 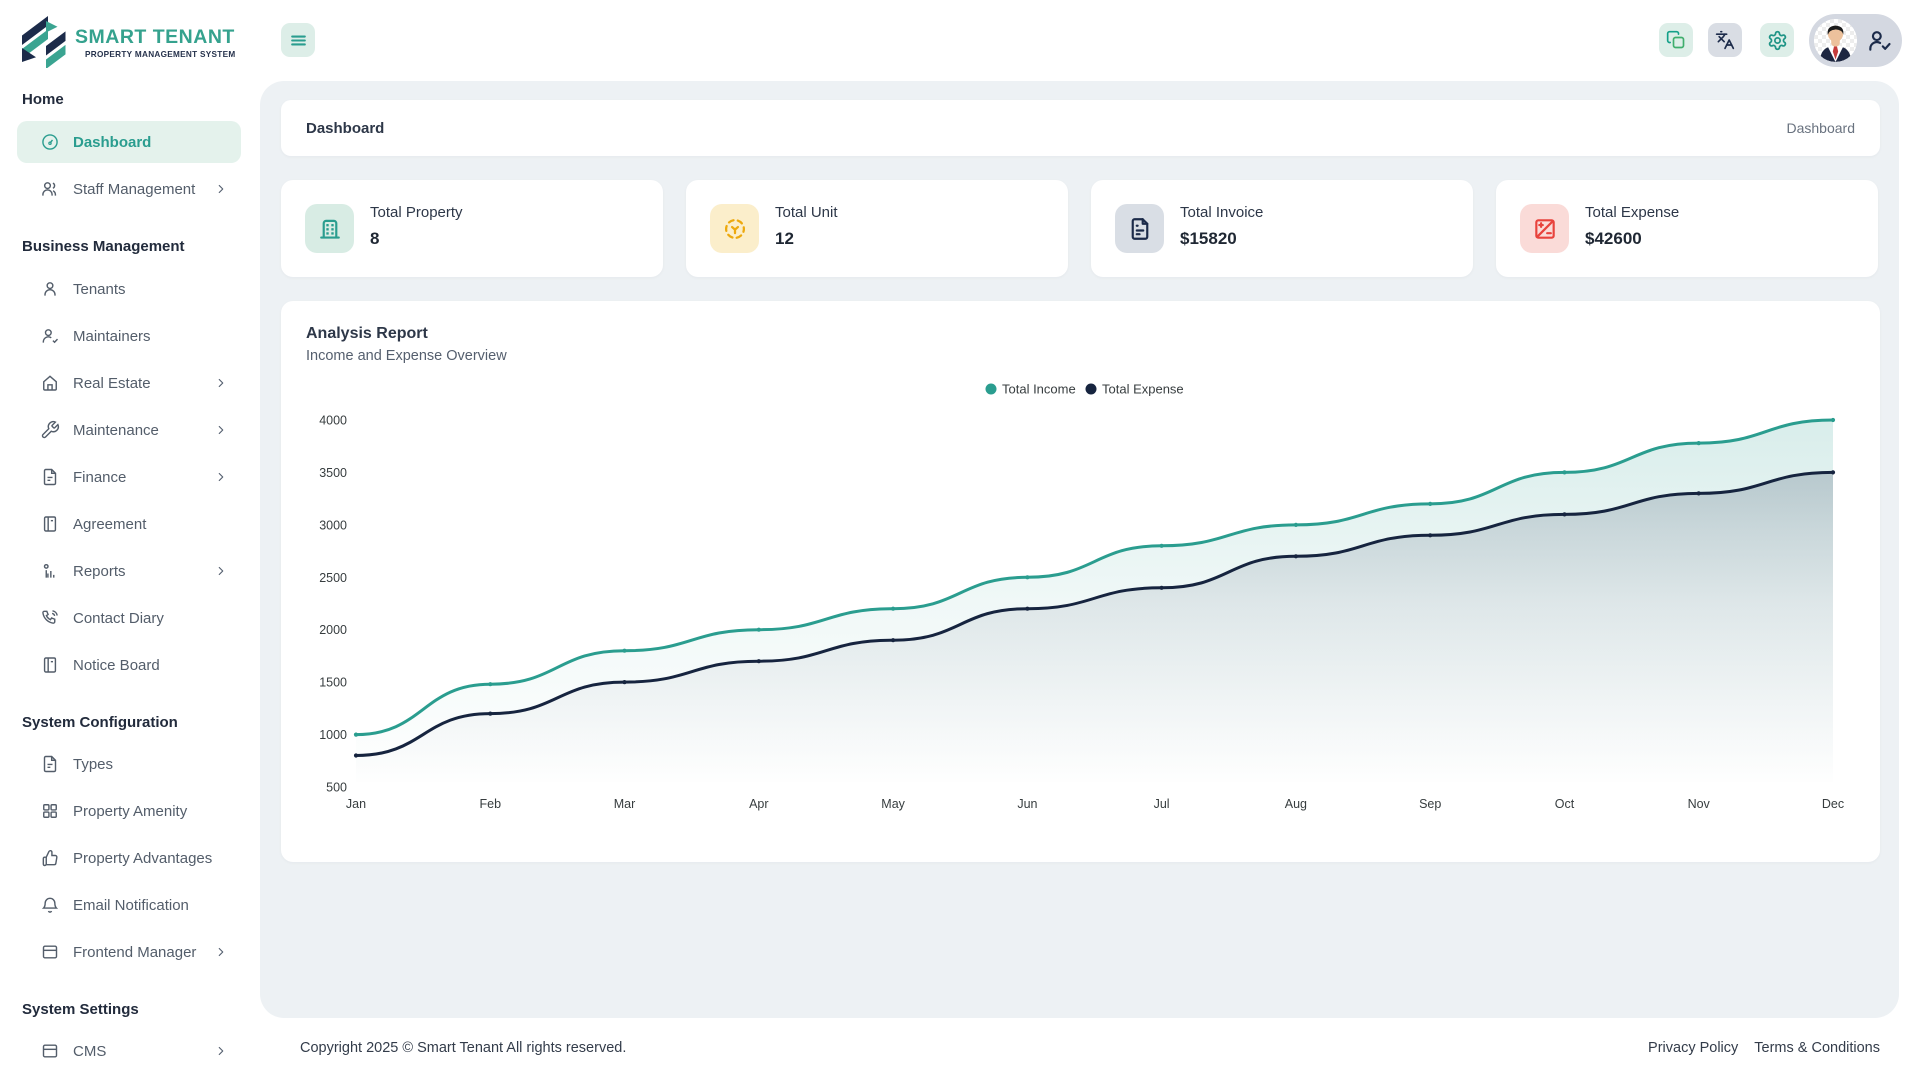 What do you see at coordinates (1162, 804) in the screenshot?
I see `svg-text: Jul` at bounding box center [1162, 804].